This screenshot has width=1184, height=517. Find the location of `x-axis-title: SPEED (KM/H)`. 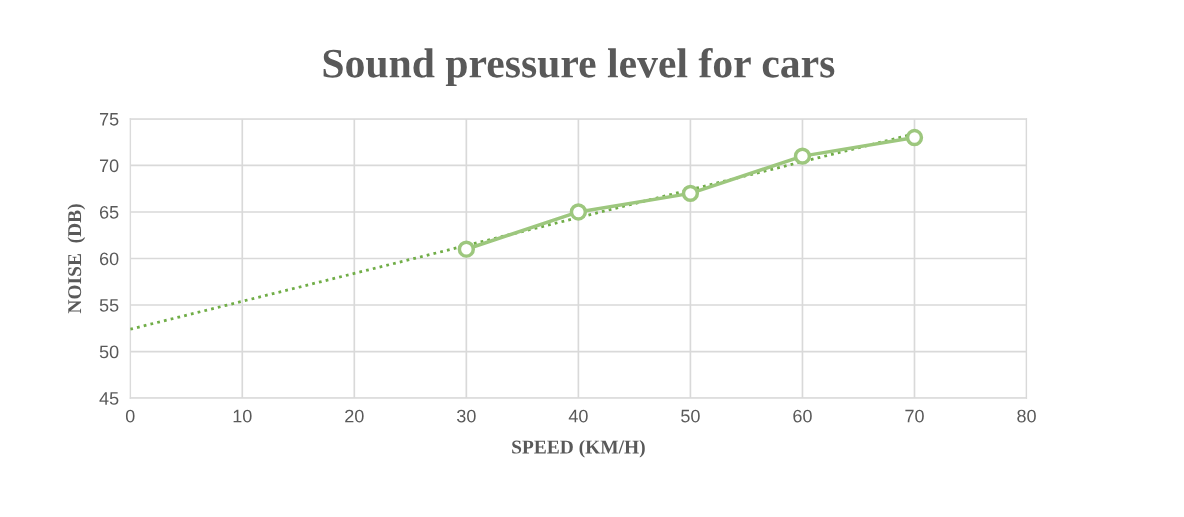

x-axis-title: SPEED (KM/H) is located at coordinates (578, 448).